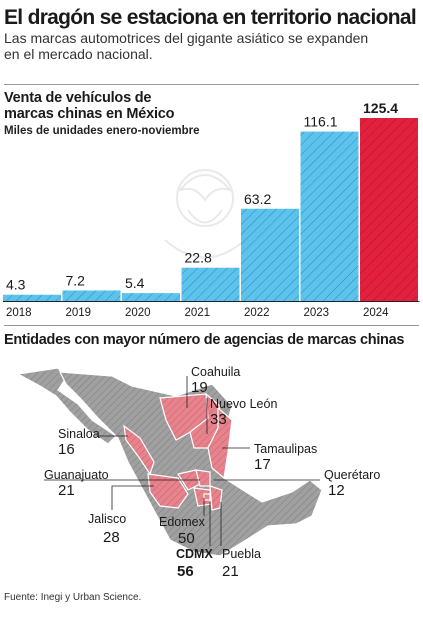 This screenshot has height=620, width=423. What do you see at coordinates (317, 313) in the screenshot?
I see `x-tick-label-2023: 2023` at bounding box center [317, 313].